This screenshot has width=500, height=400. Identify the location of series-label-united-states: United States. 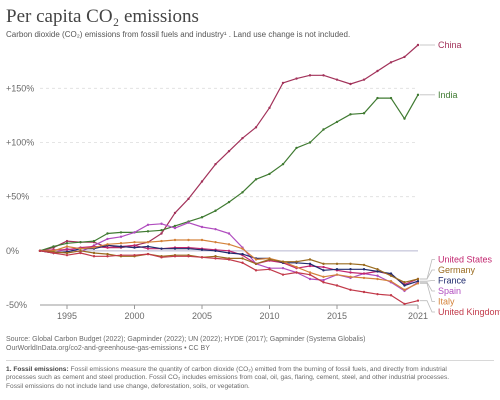
(465, 260).